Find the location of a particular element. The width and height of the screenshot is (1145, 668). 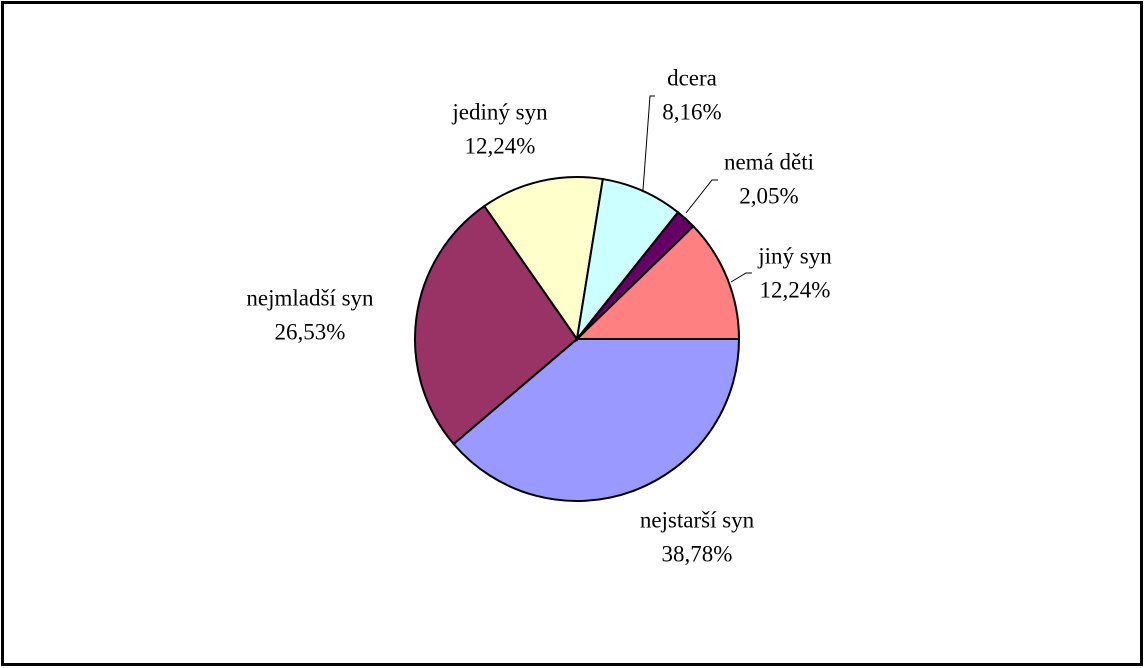

slice-value-label: 2,05% is located at coordinates (768, 195).